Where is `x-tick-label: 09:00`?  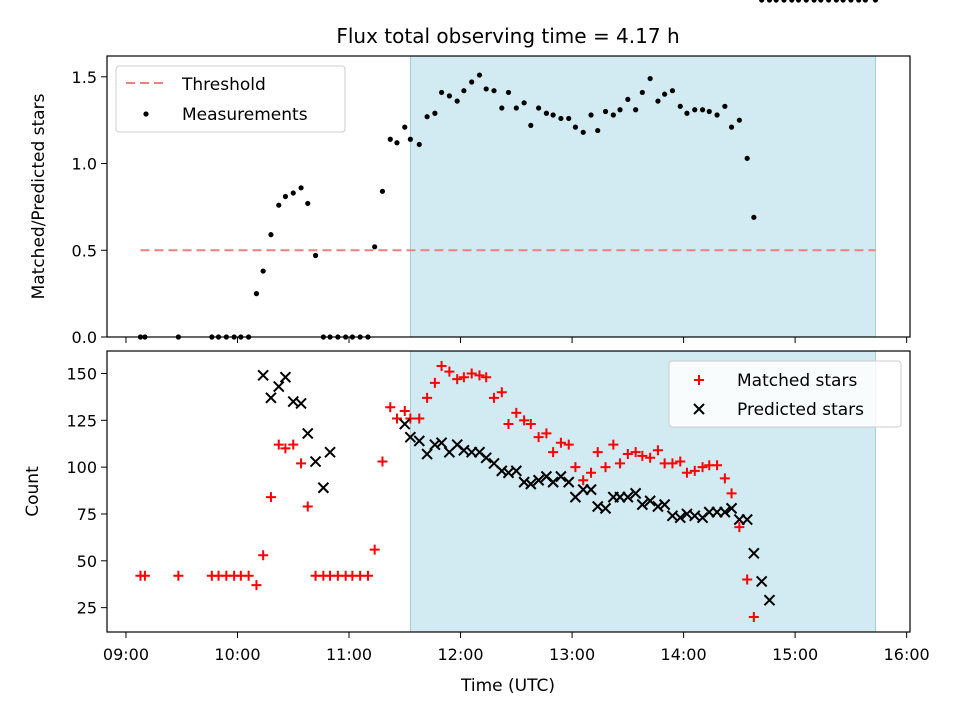 x-tick-label: 09:00 is located at coordinates (126, 654).